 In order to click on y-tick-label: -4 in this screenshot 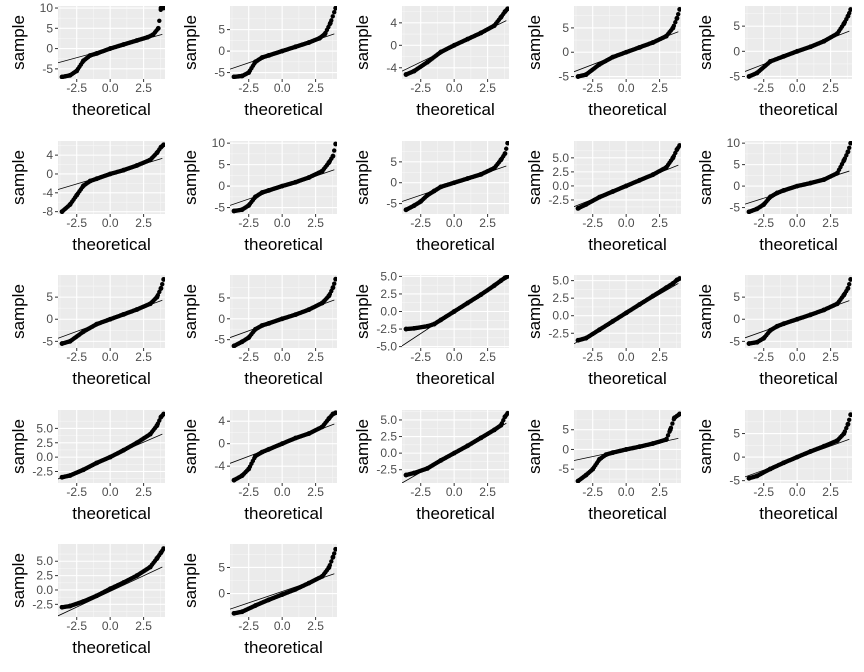, I will do `click(219, 466)`.